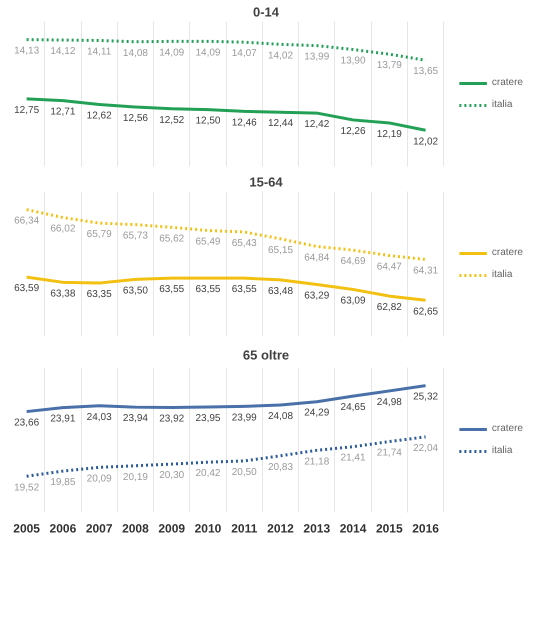 This screenshot has height=635, width=535. What do you see at coordinates (99, 478) in the screenshot?
I see `data-label: 20,09` at bounding box center [99, 478].